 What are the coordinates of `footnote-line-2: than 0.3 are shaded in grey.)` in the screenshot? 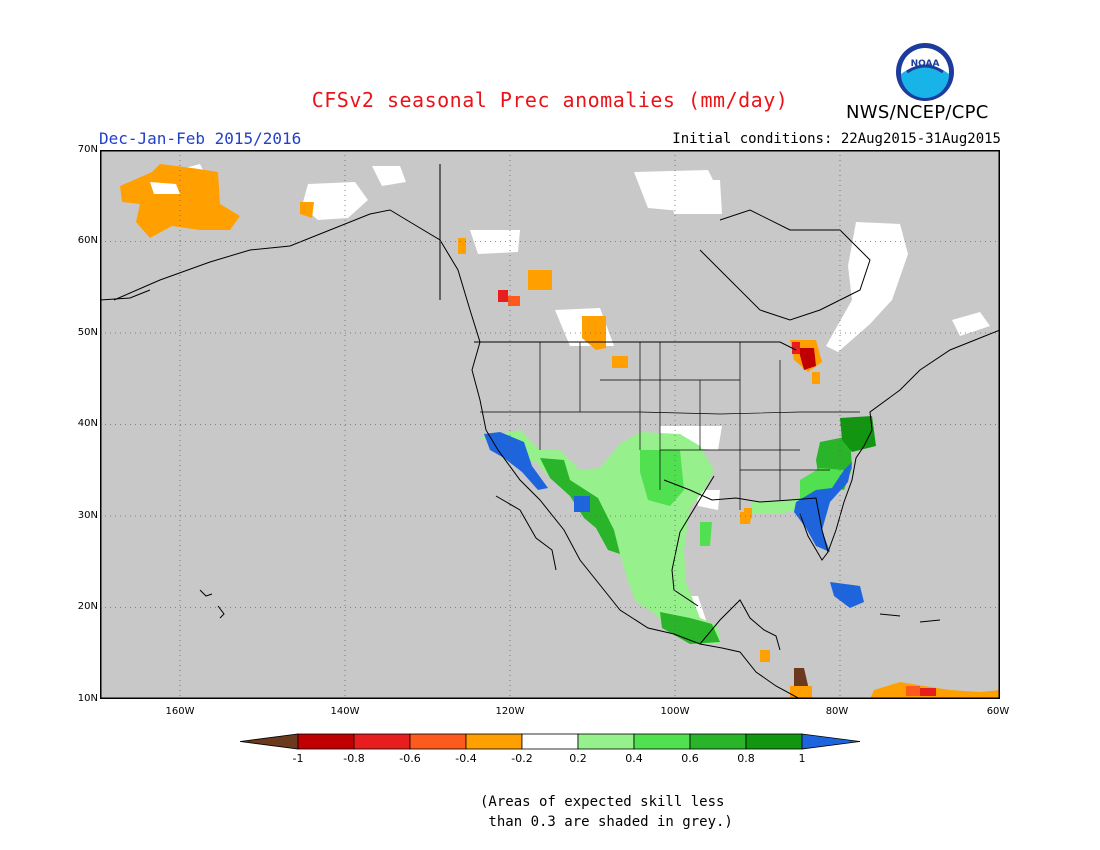 It's located at (606, 822).